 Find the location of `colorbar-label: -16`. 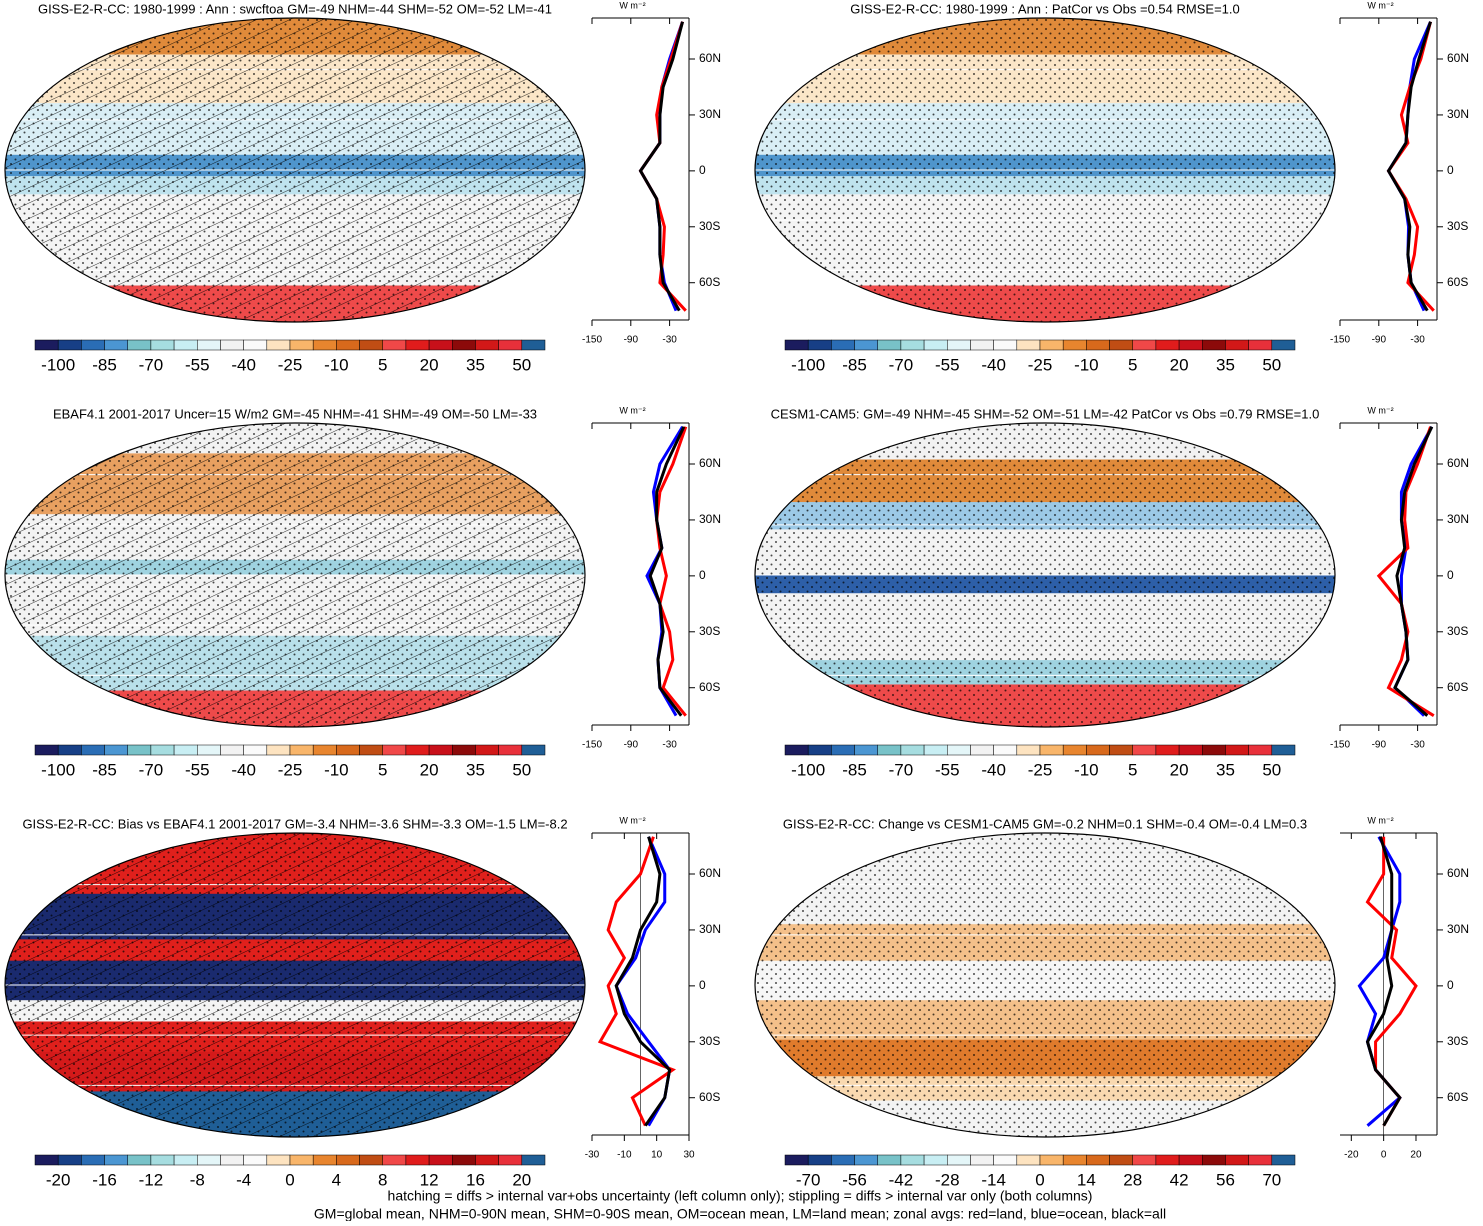

colorbar-label: -16 is located at coordinates (104, 1179).